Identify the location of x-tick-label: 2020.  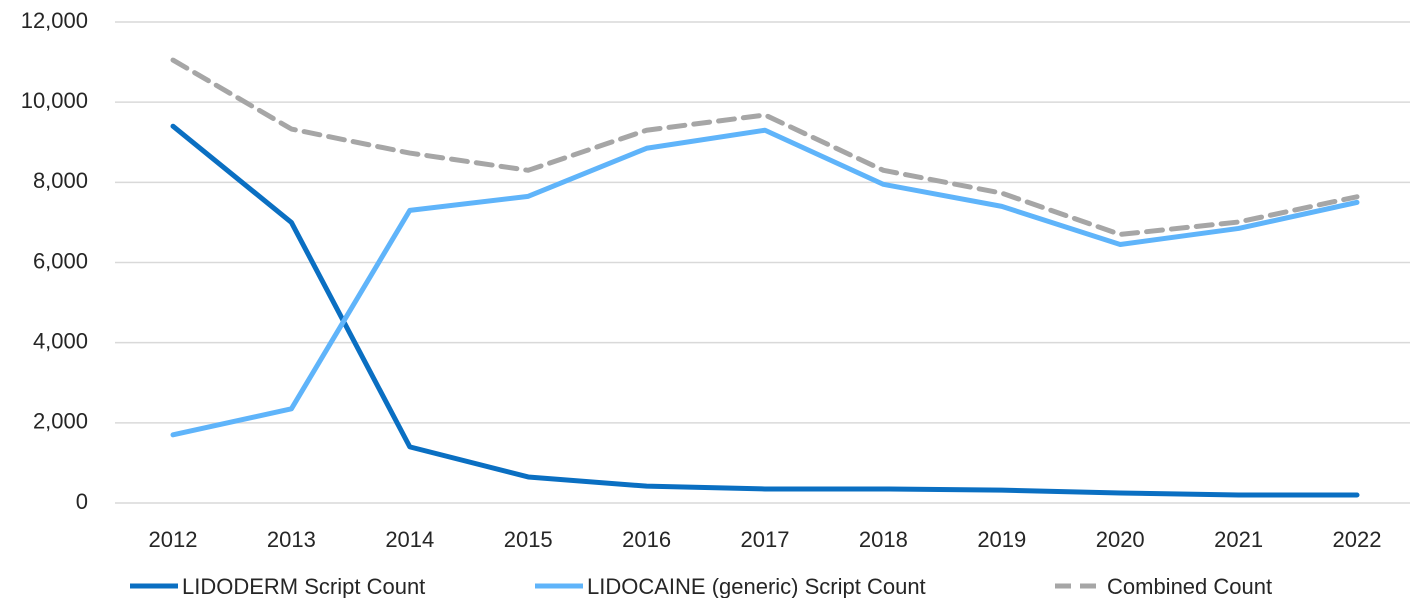
(1120, 539).